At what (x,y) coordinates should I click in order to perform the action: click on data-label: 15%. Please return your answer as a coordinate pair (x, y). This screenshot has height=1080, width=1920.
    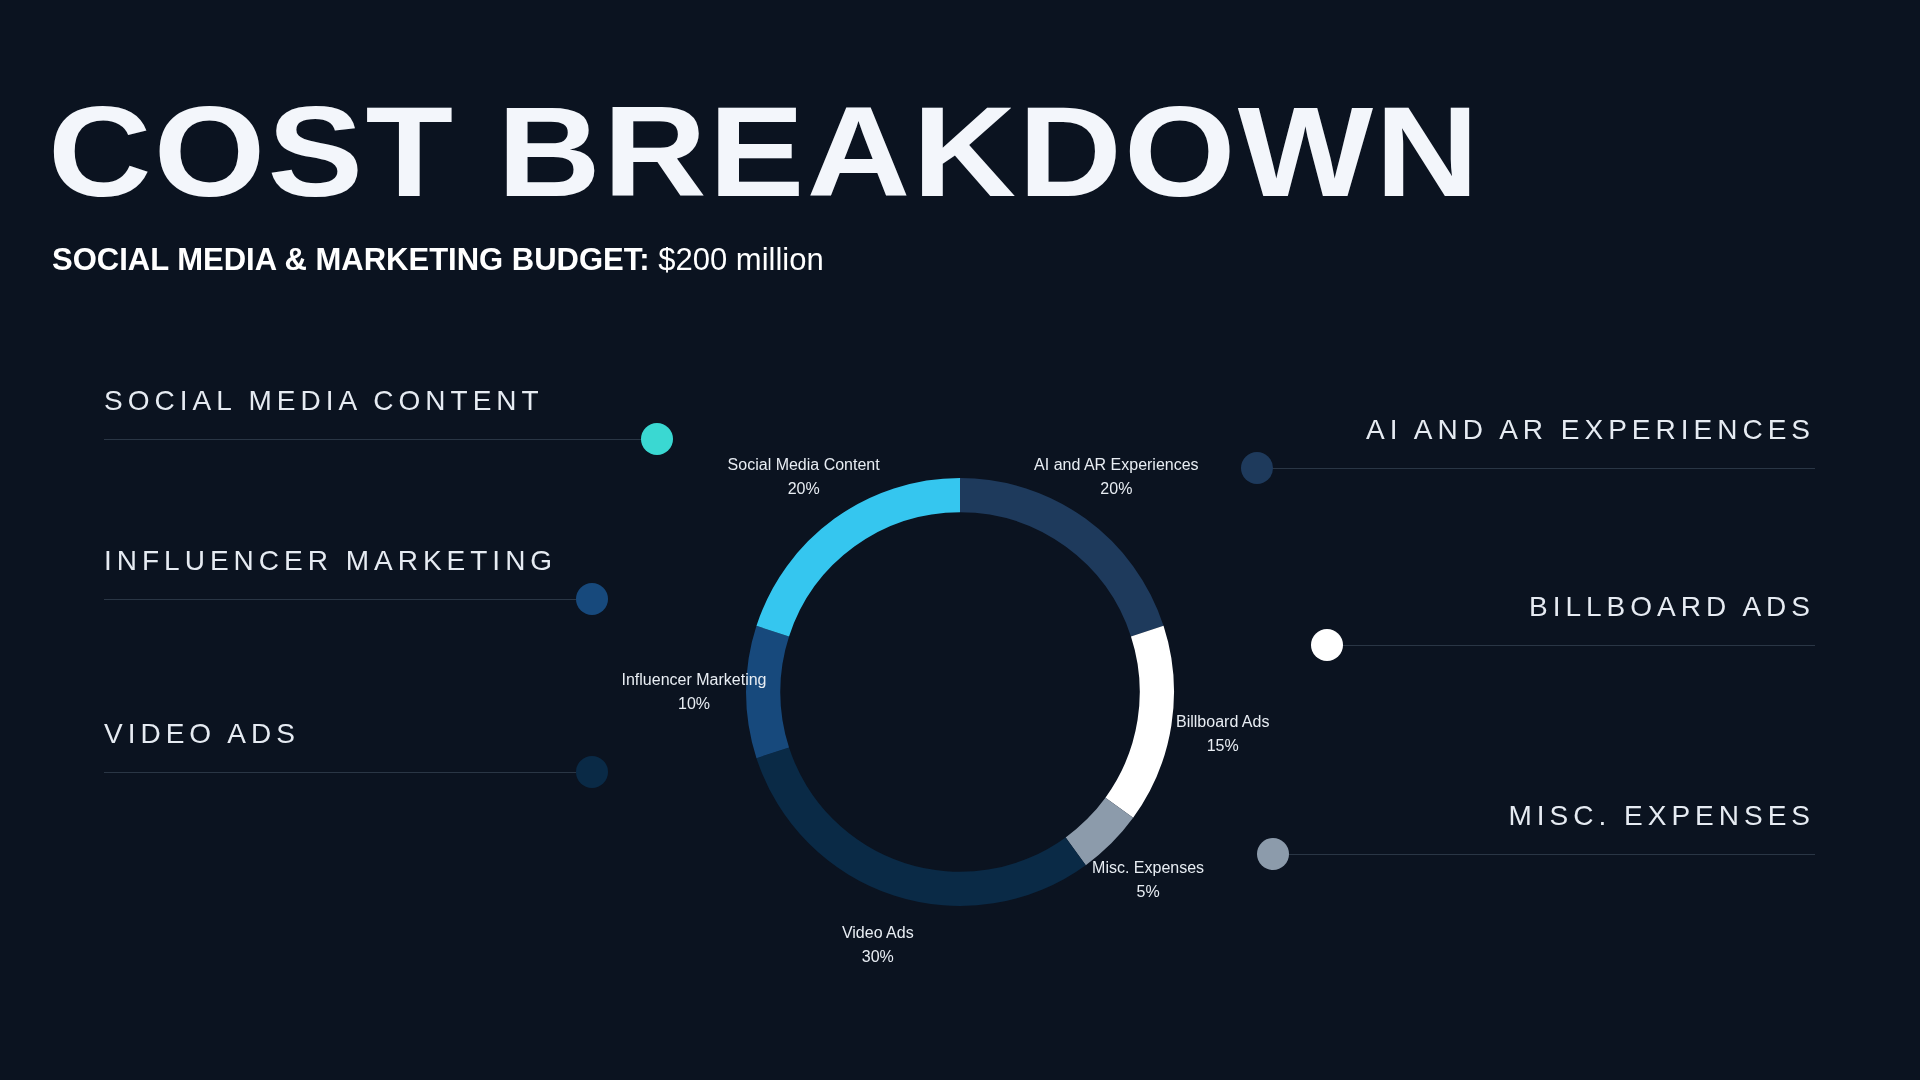
    Looking at the image, I should click on (1222, 746).